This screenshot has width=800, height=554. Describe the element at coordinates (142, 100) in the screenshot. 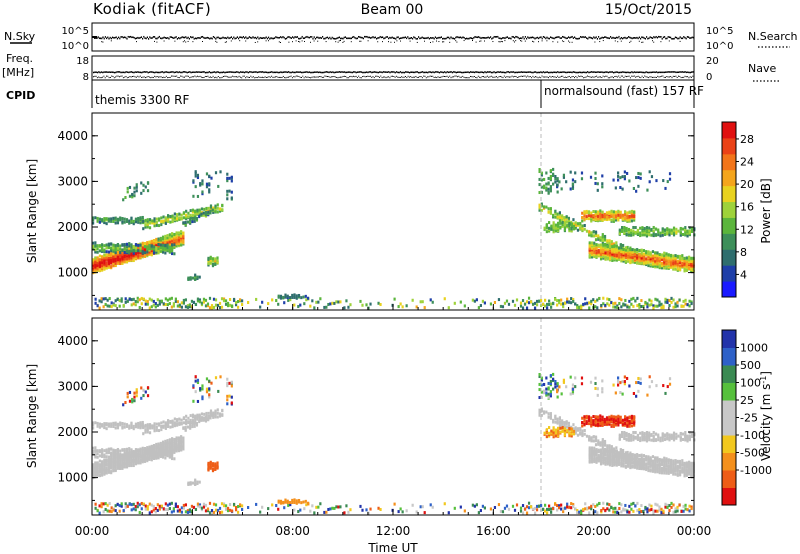

I see `cpid-segment-1: themis 3300 RF` at that location.